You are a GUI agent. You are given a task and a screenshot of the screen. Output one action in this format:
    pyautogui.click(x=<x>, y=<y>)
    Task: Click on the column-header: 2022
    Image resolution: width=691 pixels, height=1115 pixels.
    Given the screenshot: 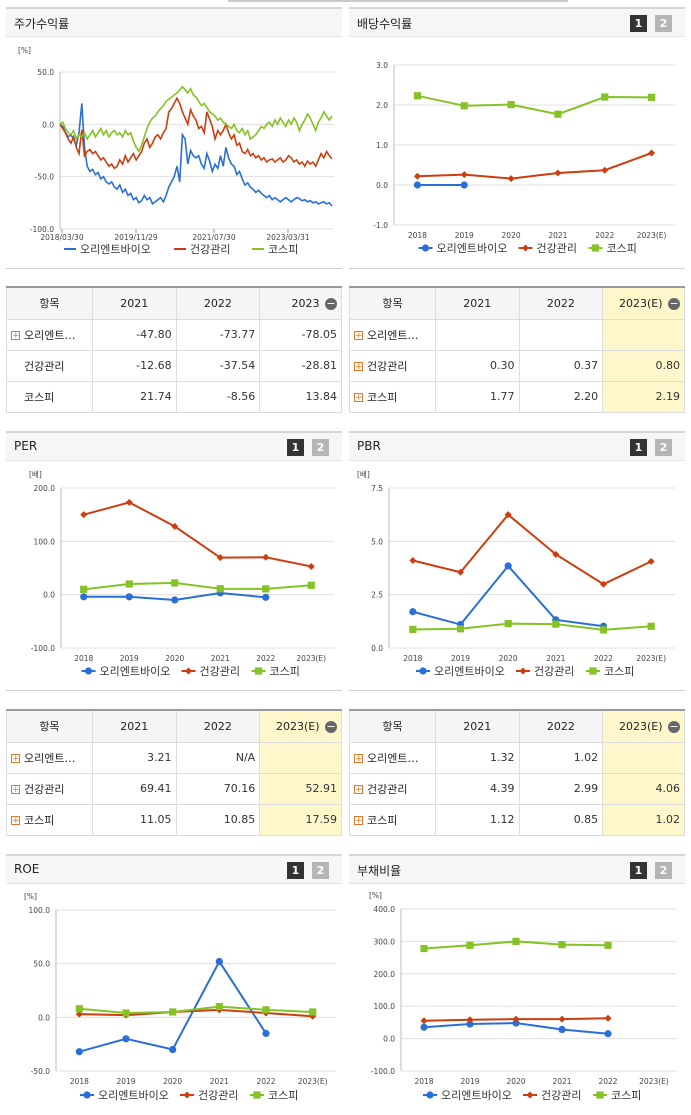 What is the action you would take?
    pyautogui.click(x=561, y=303)
    